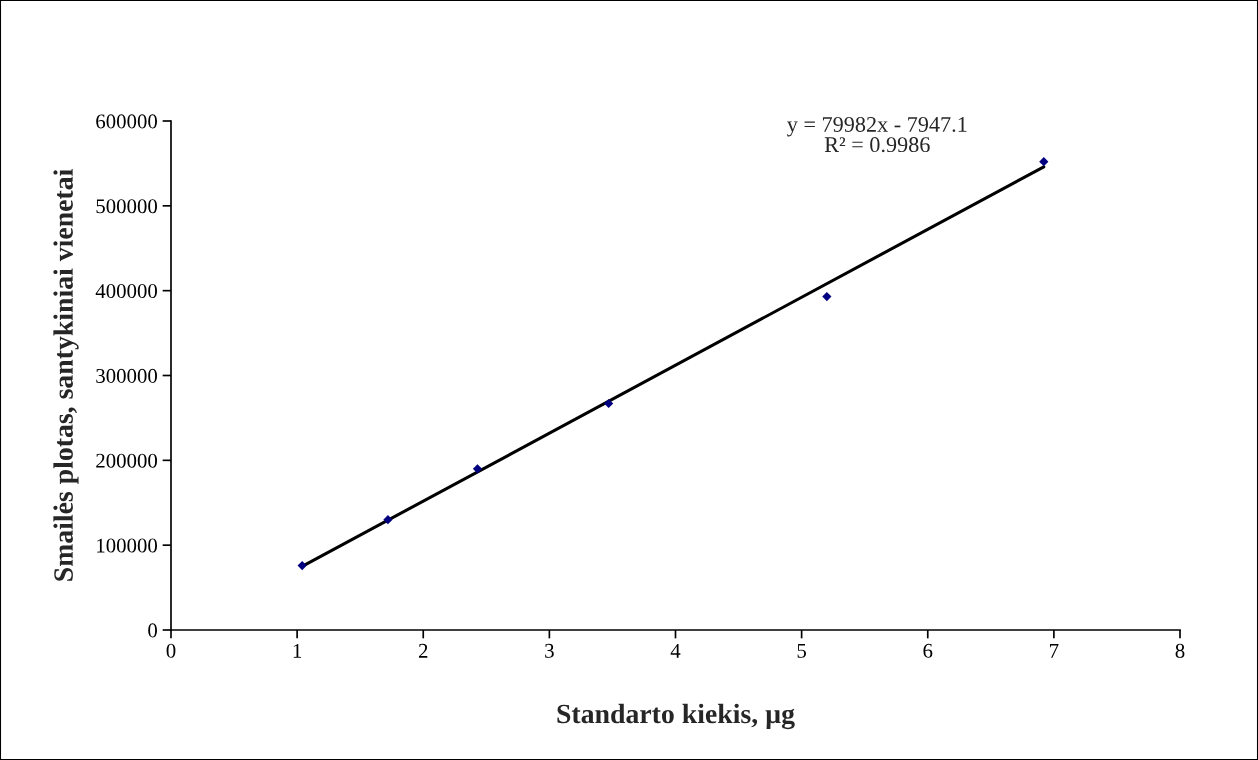 The height and width of the screenshot is (760, 1258). What do you see at coordinates (676, 716) in the screenshot?
I see `x-axis-title: Standarto kiekis, µg` at bounding box center [676, 716].